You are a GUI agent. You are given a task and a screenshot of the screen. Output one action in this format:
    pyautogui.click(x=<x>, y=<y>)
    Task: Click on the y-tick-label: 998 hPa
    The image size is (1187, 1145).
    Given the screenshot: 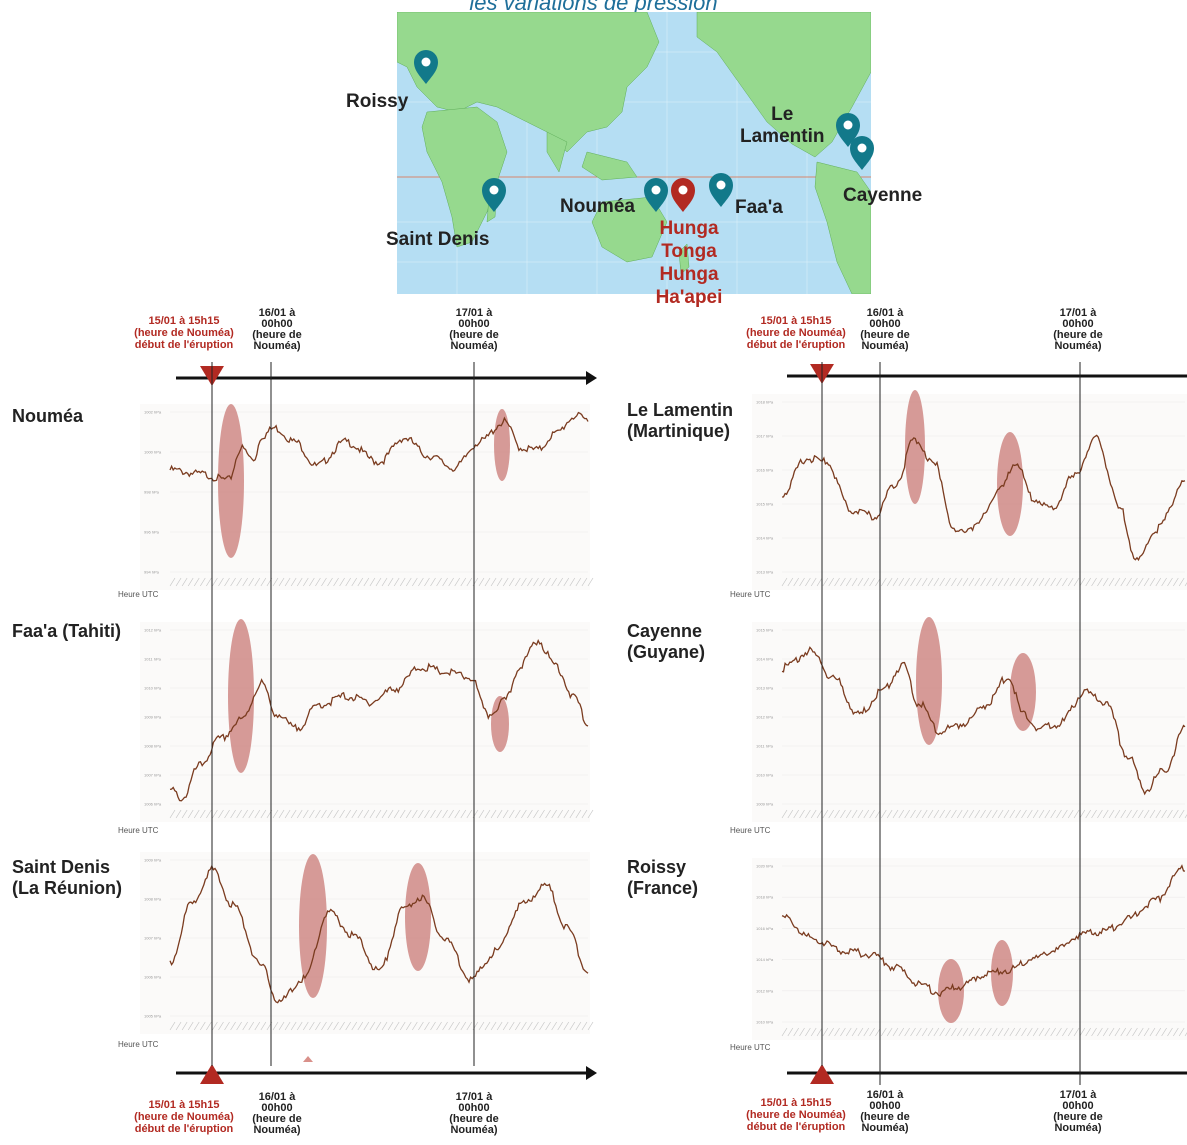 What is the action you would take?
    pyautogui.click(x=152, y=492)
    